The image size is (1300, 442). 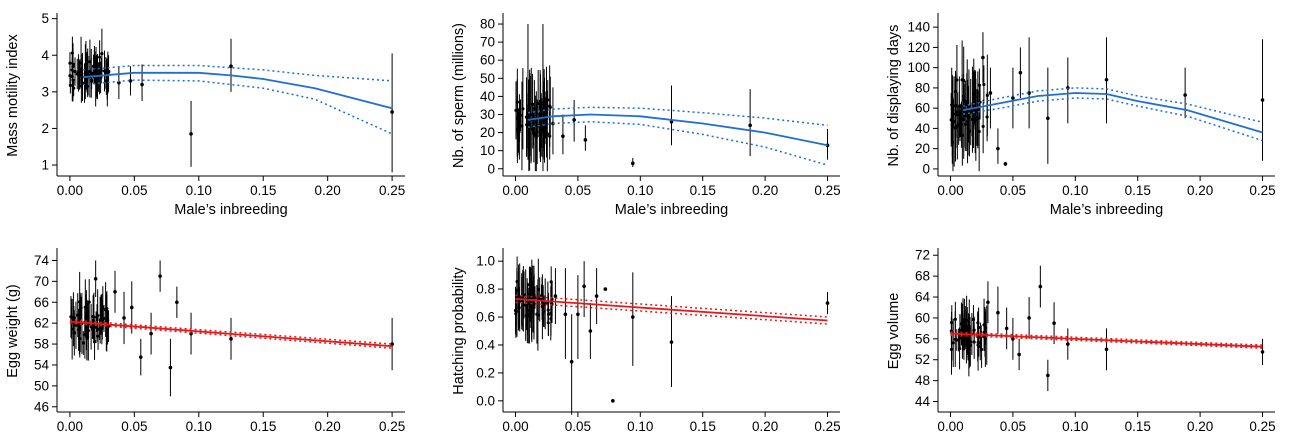 I want to click on y-tick-label: 44, so click(x=923, y=401).